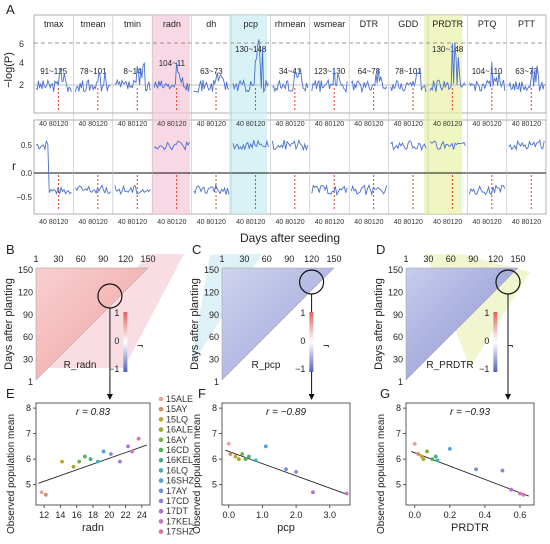 The image size is (550, 544). I want to click on colorbar, so click(495, 342).